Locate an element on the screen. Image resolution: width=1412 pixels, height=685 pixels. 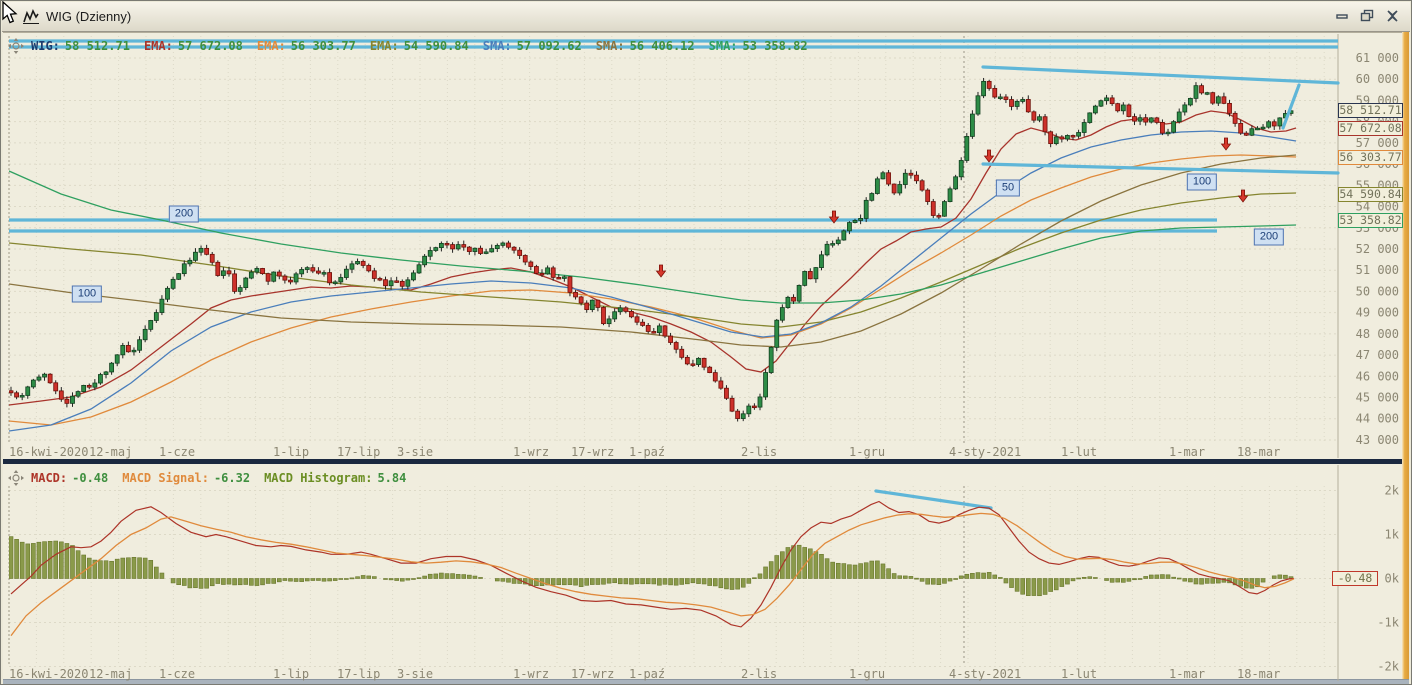
price-value-box: 53 358.82 is located at coordinates (1370, 220).